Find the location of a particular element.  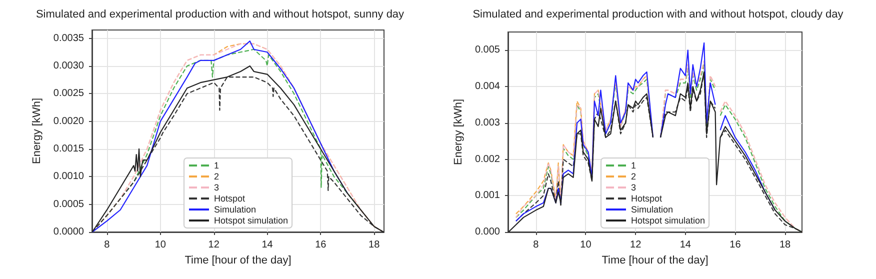

y-tick-label: 0.005 is located at coordinates (487, 50).